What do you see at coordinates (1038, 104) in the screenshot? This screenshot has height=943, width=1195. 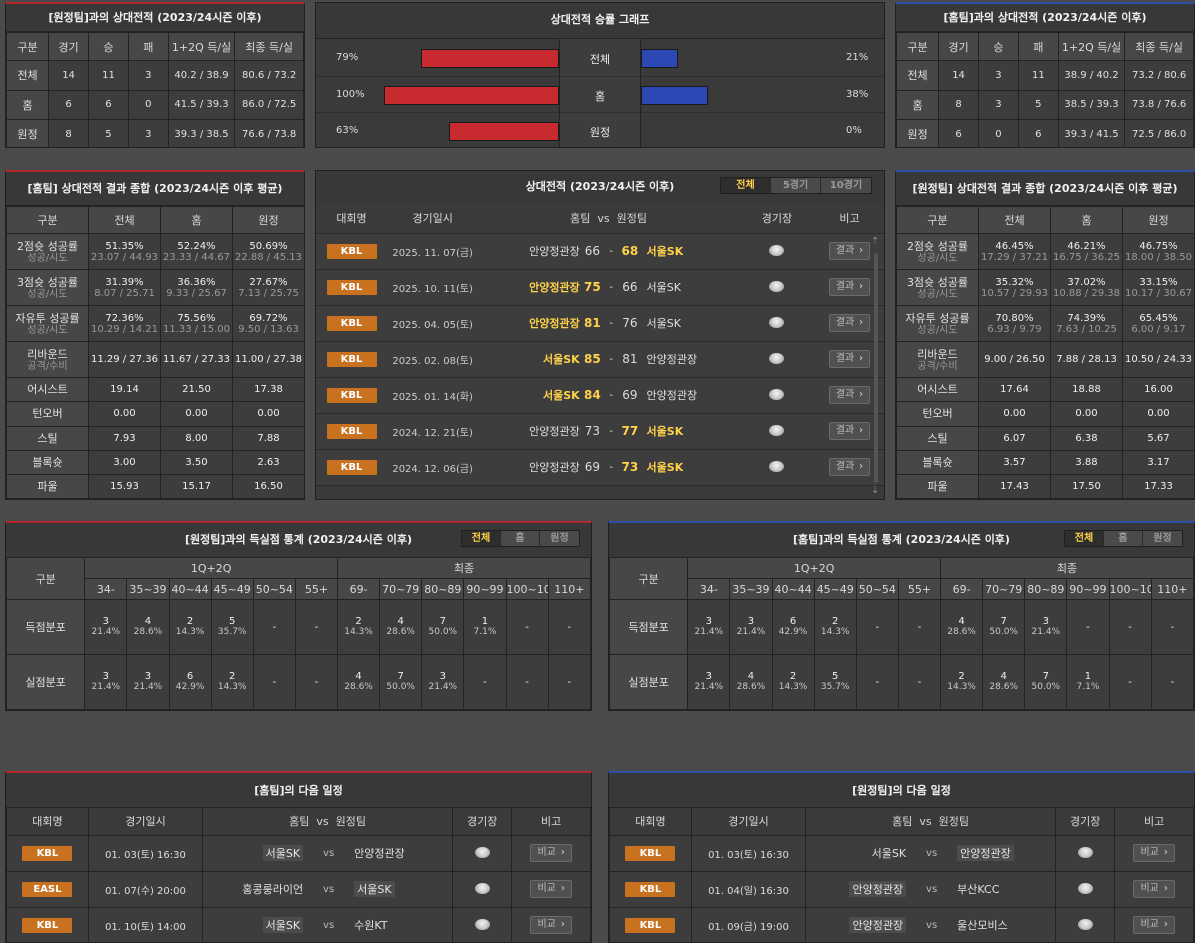 I see `cell-value: 5` at bounding box center [1038, 104].